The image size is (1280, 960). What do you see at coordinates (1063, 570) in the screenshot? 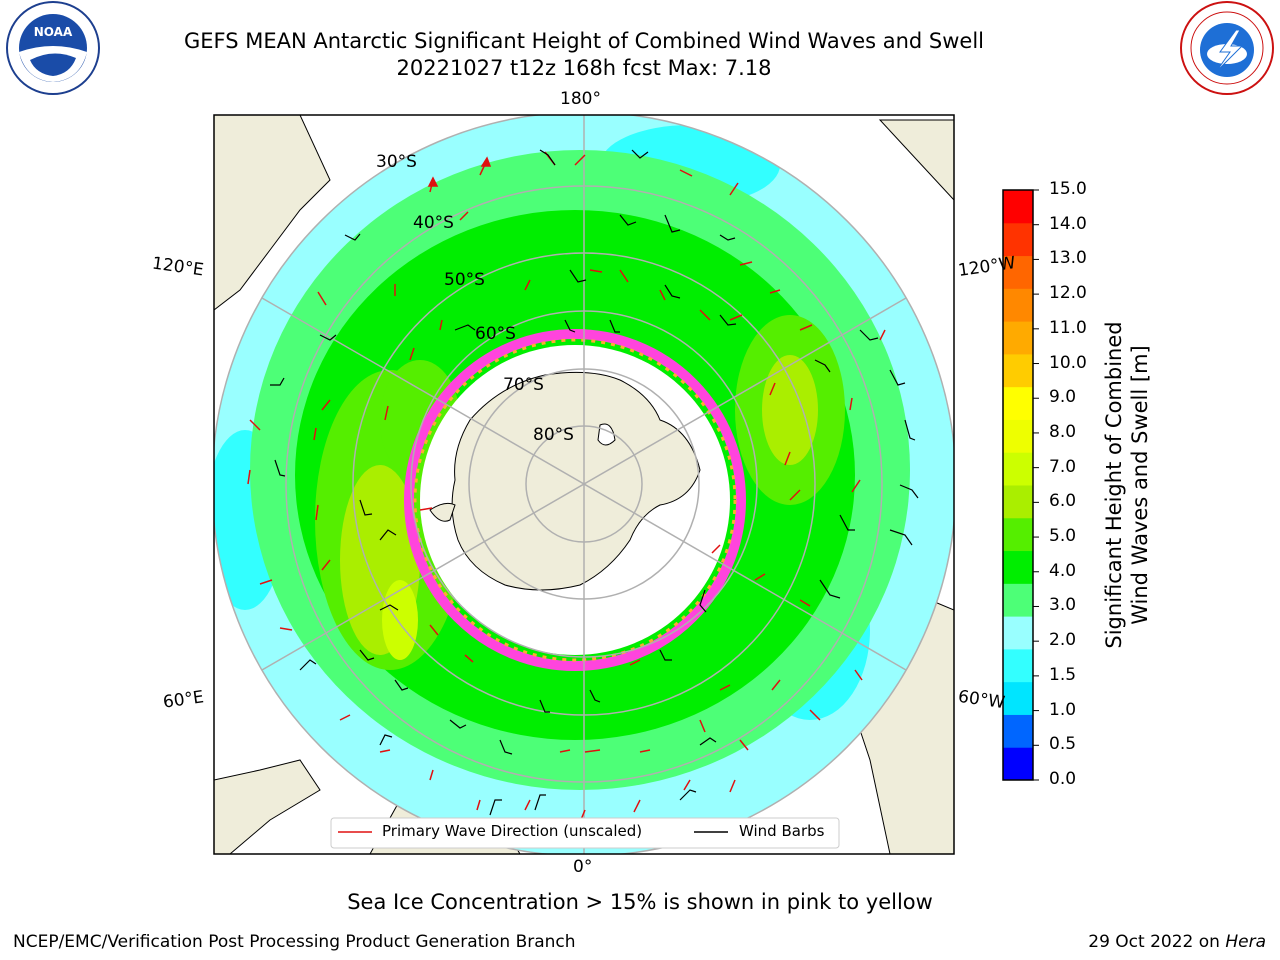
I see `colorbar-tick-label: 4.0` at bounding box center [1063, 570].